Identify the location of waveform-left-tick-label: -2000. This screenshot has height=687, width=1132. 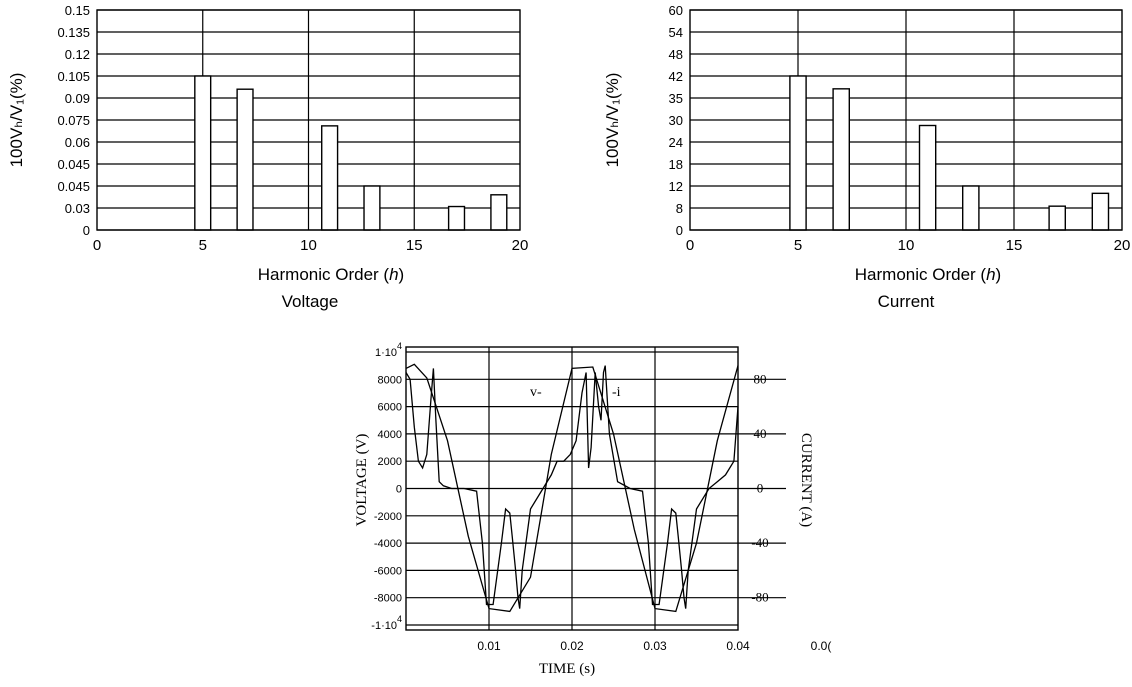
(388, 517).